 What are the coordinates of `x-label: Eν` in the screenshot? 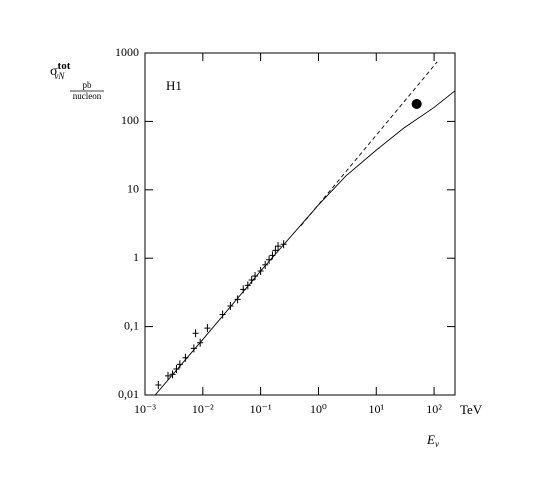 It's located at (432, 440).